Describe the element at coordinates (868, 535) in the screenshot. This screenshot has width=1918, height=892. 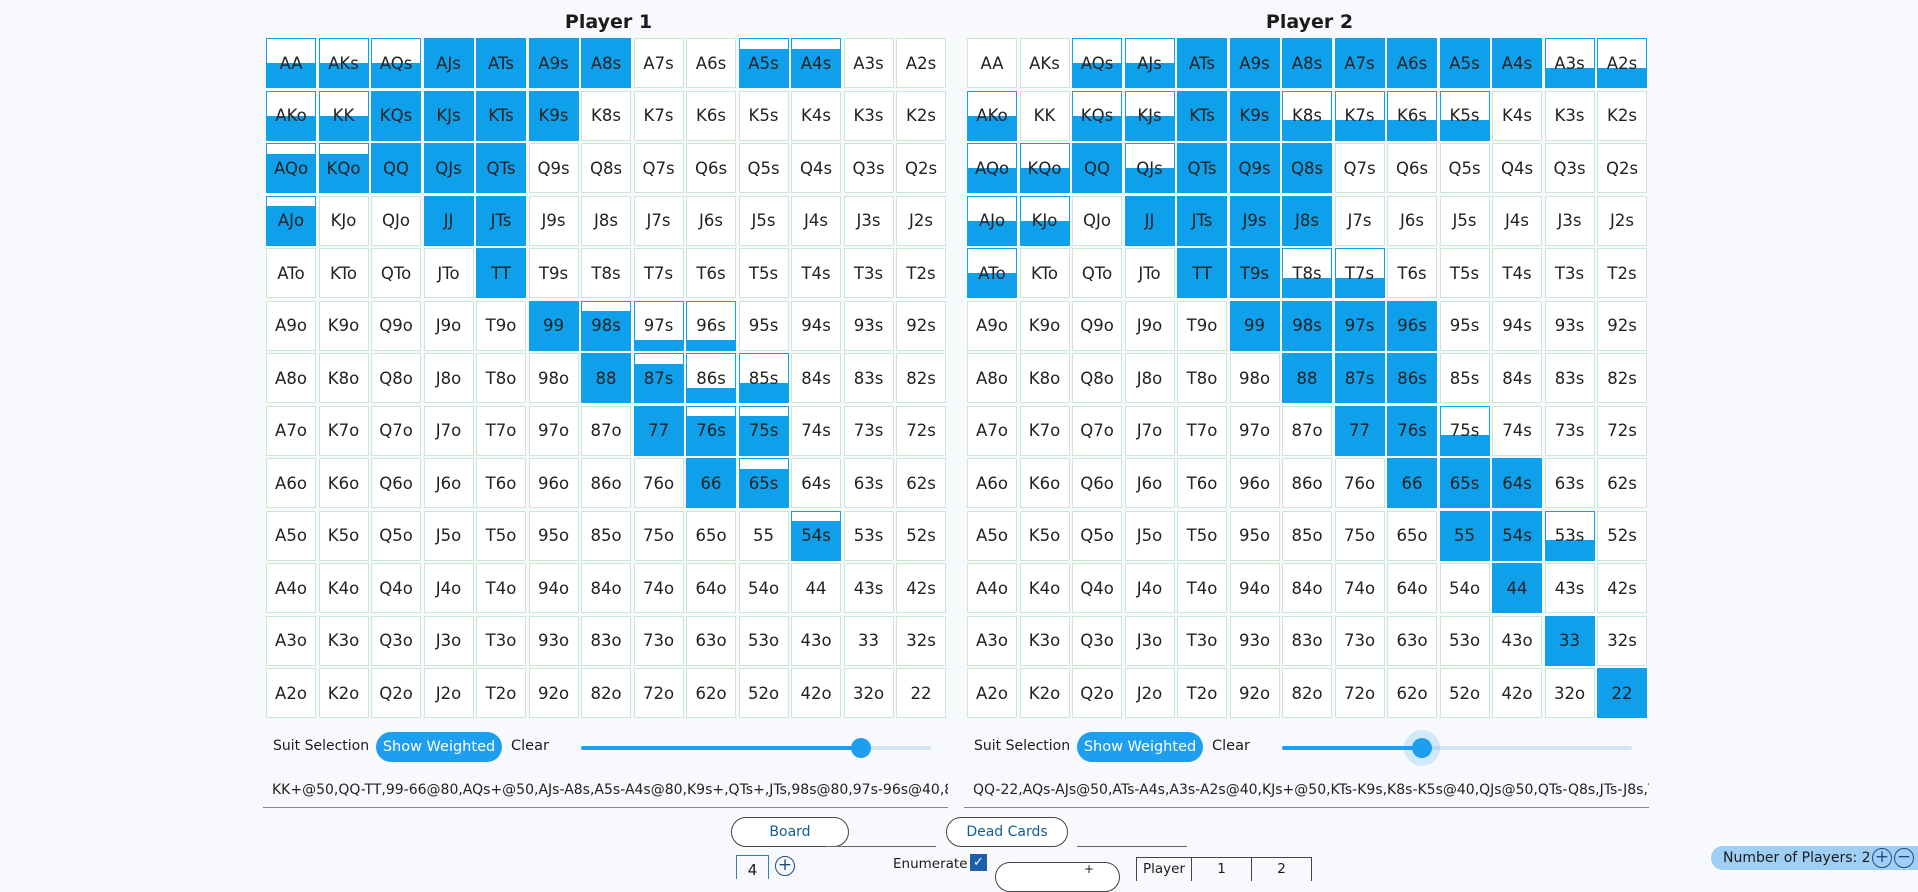
I see `hand-cell: 53s` at that location.